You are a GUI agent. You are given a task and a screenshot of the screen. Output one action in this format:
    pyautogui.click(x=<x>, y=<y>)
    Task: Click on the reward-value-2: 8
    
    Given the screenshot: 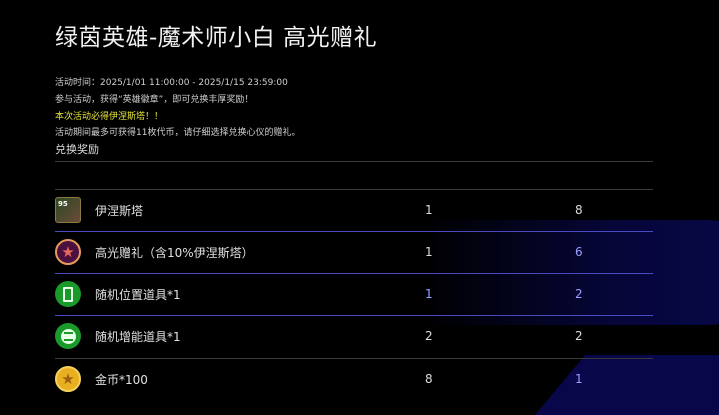 What is the action you would take?
    pyautogui.click(x=579, y=210)
    